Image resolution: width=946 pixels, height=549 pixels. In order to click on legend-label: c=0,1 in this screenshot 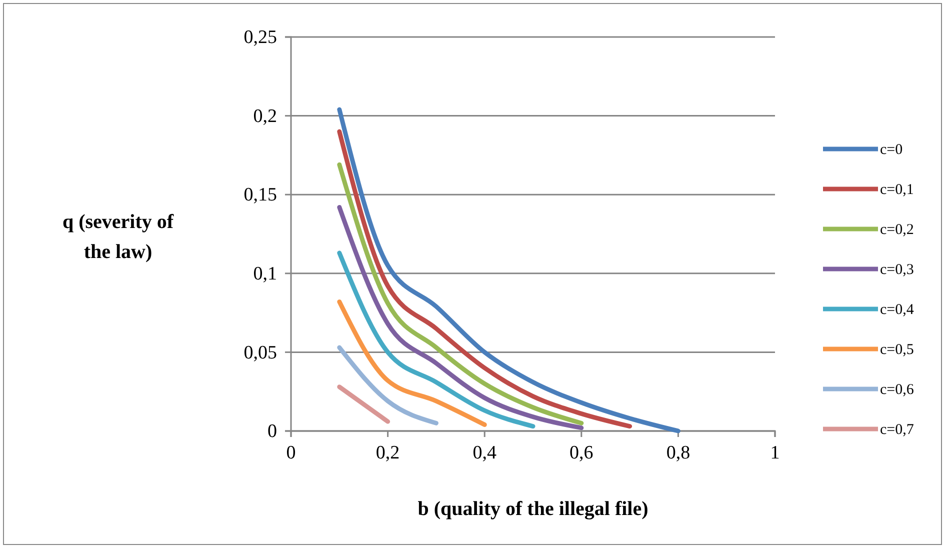, I will do `click(897, 190)`.